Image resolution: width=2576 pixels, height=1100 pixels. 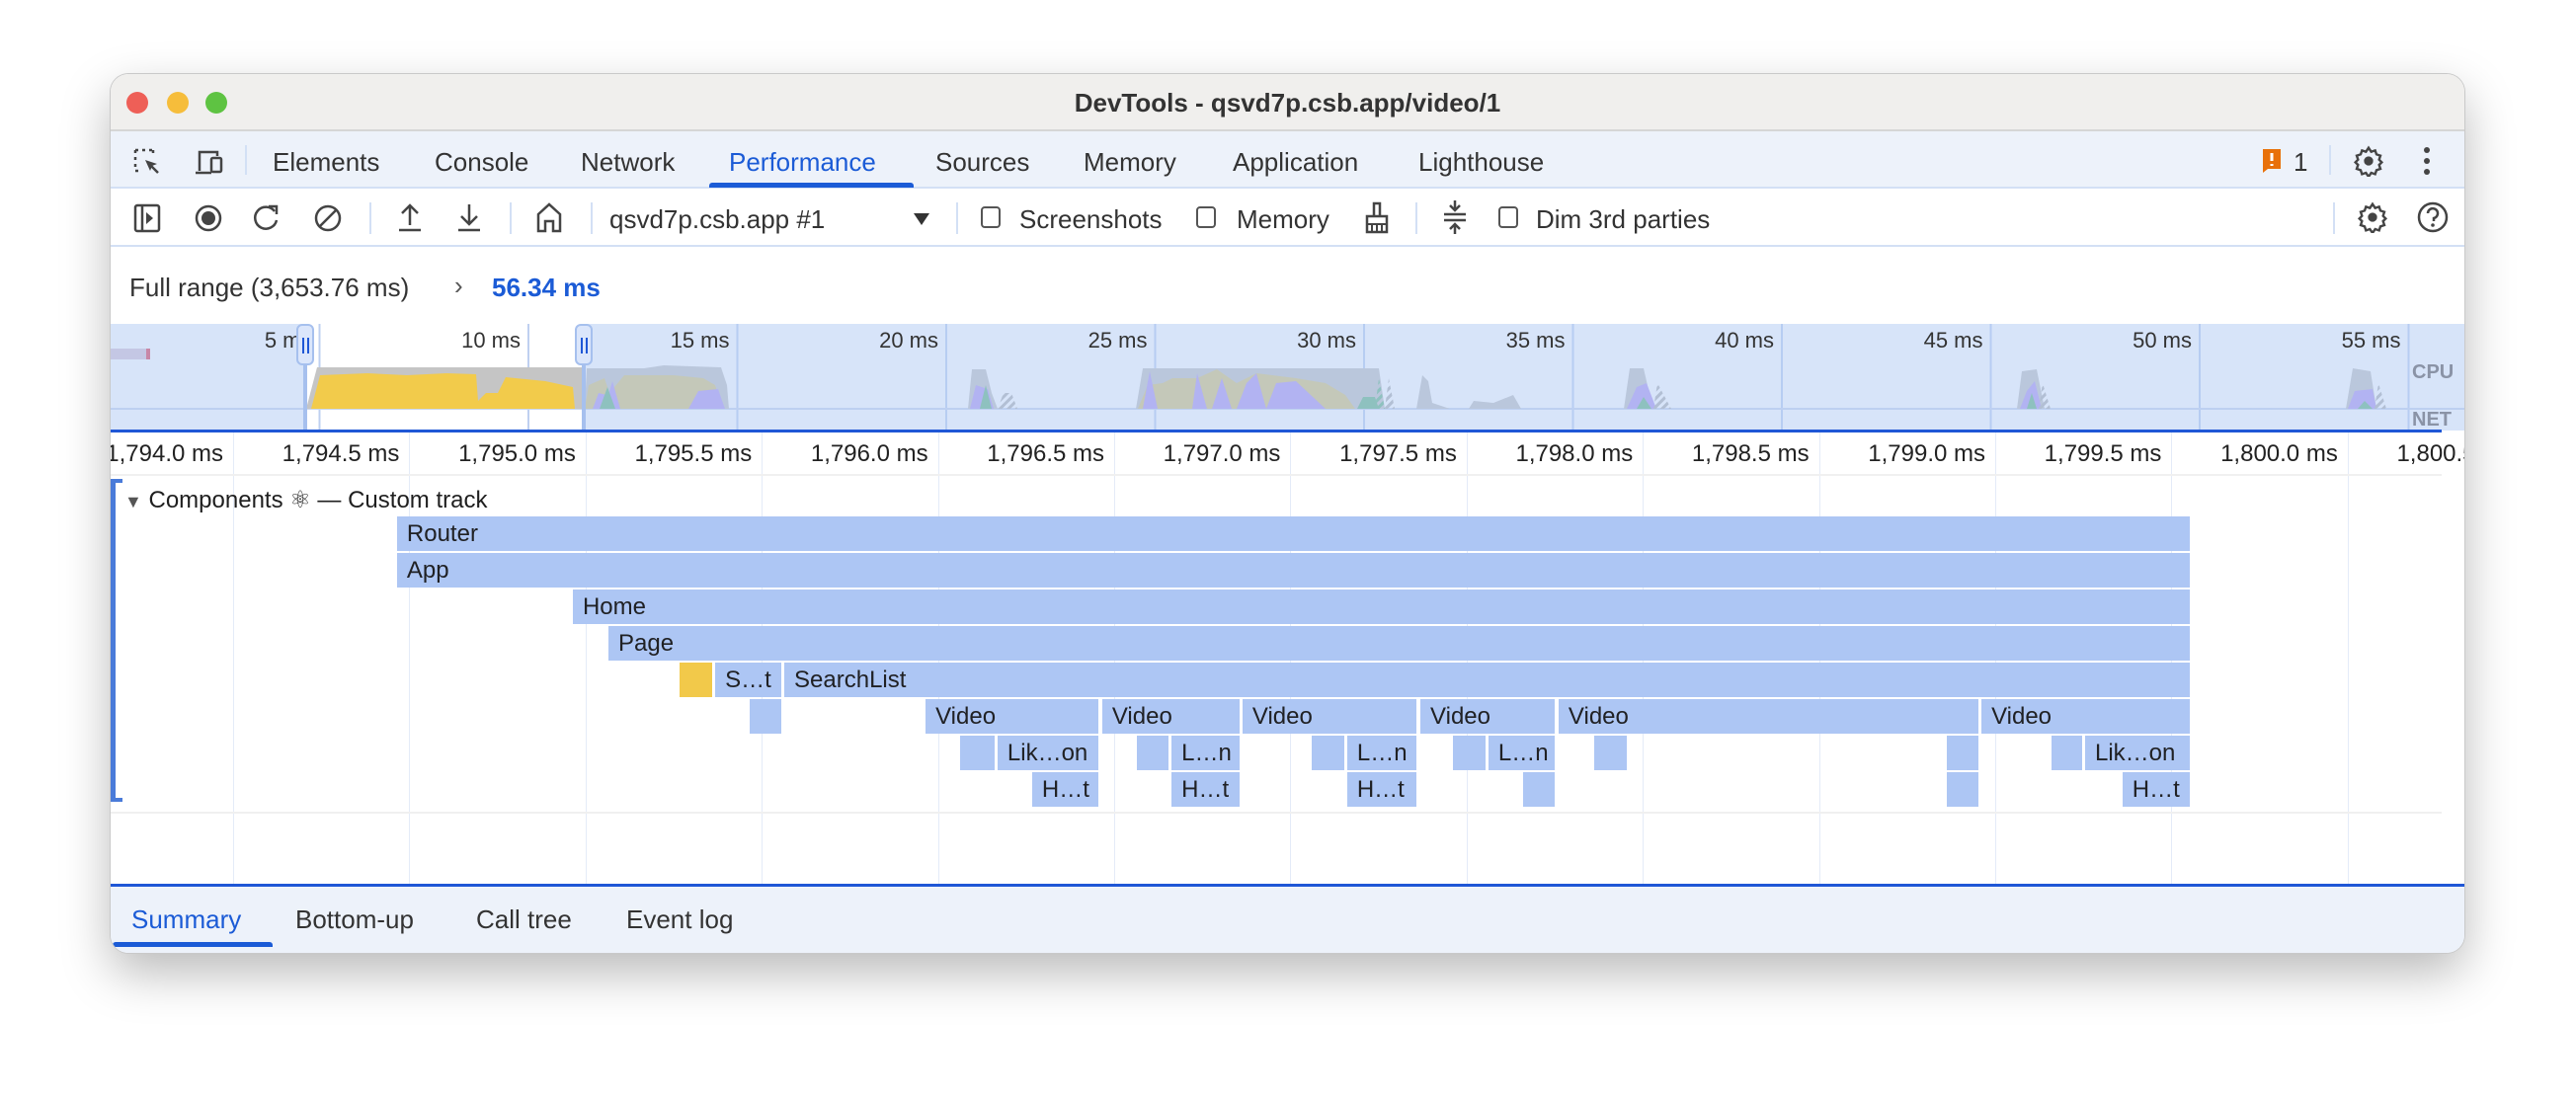 I want to click on track-title: Components ⚛ — Custom track, so click(x=318, y=500).